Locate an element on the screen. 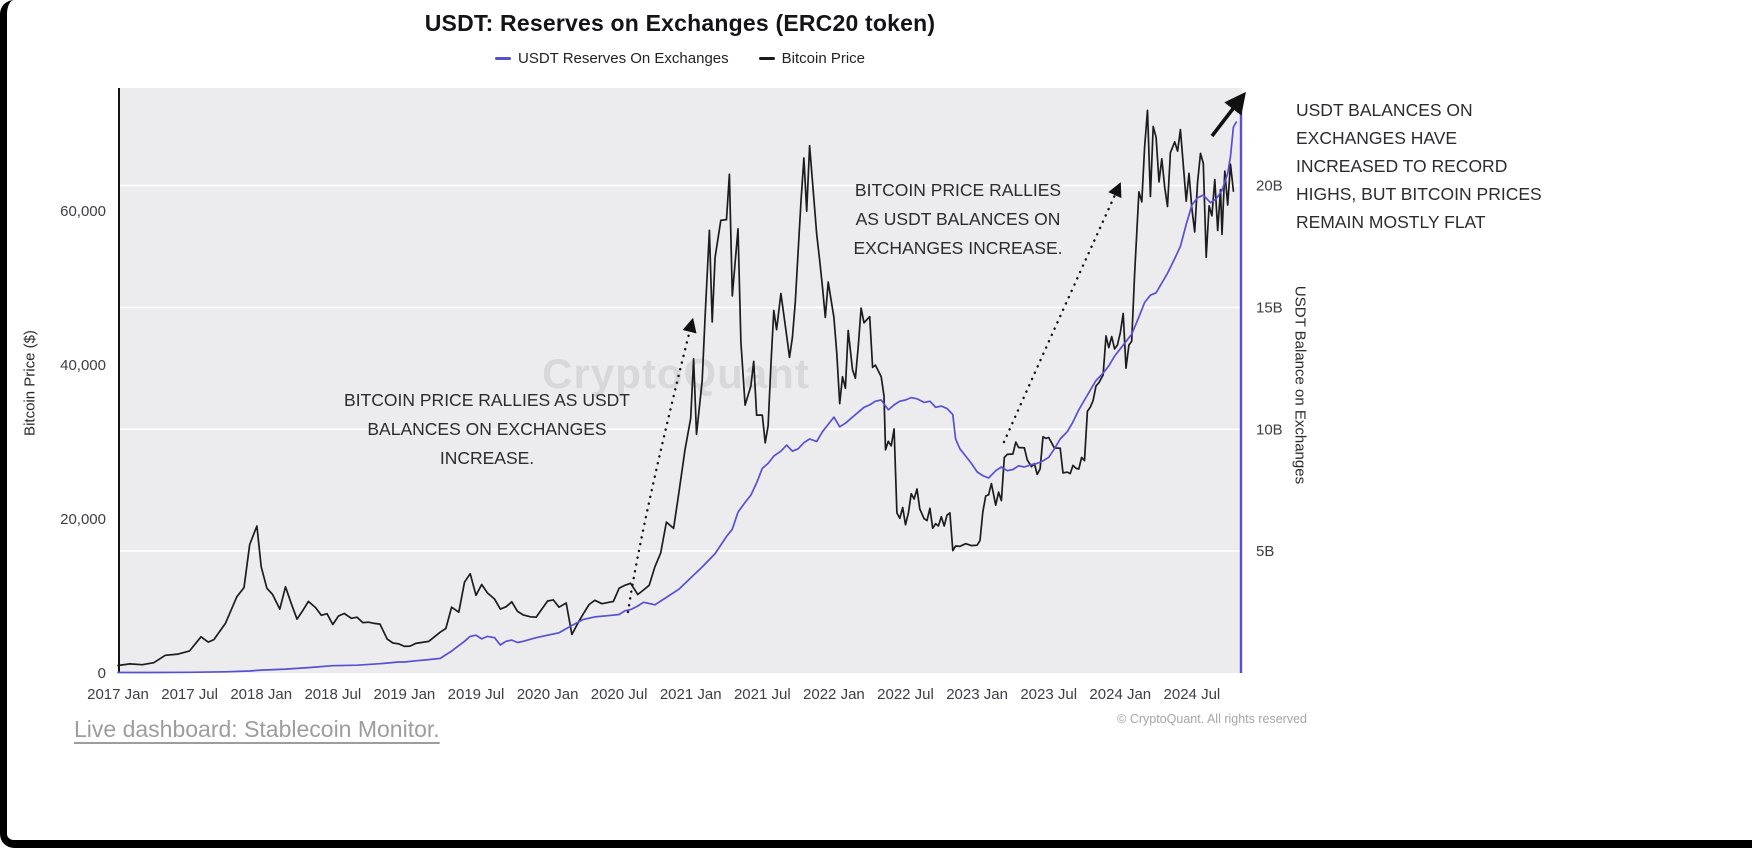 This screenshot has height=848, width=1752. y-left-tick-label: 0 is located at coordinates (102, 673).